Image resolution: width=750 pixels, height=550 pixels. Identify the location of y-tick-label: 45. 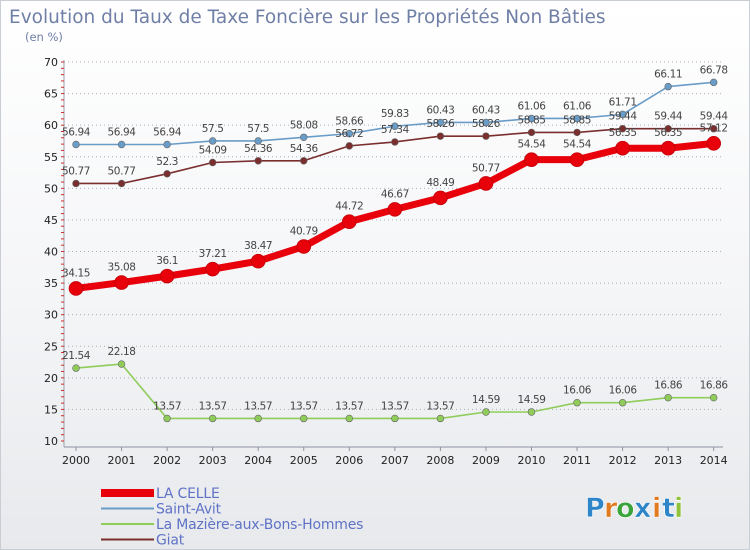
(51, 220).